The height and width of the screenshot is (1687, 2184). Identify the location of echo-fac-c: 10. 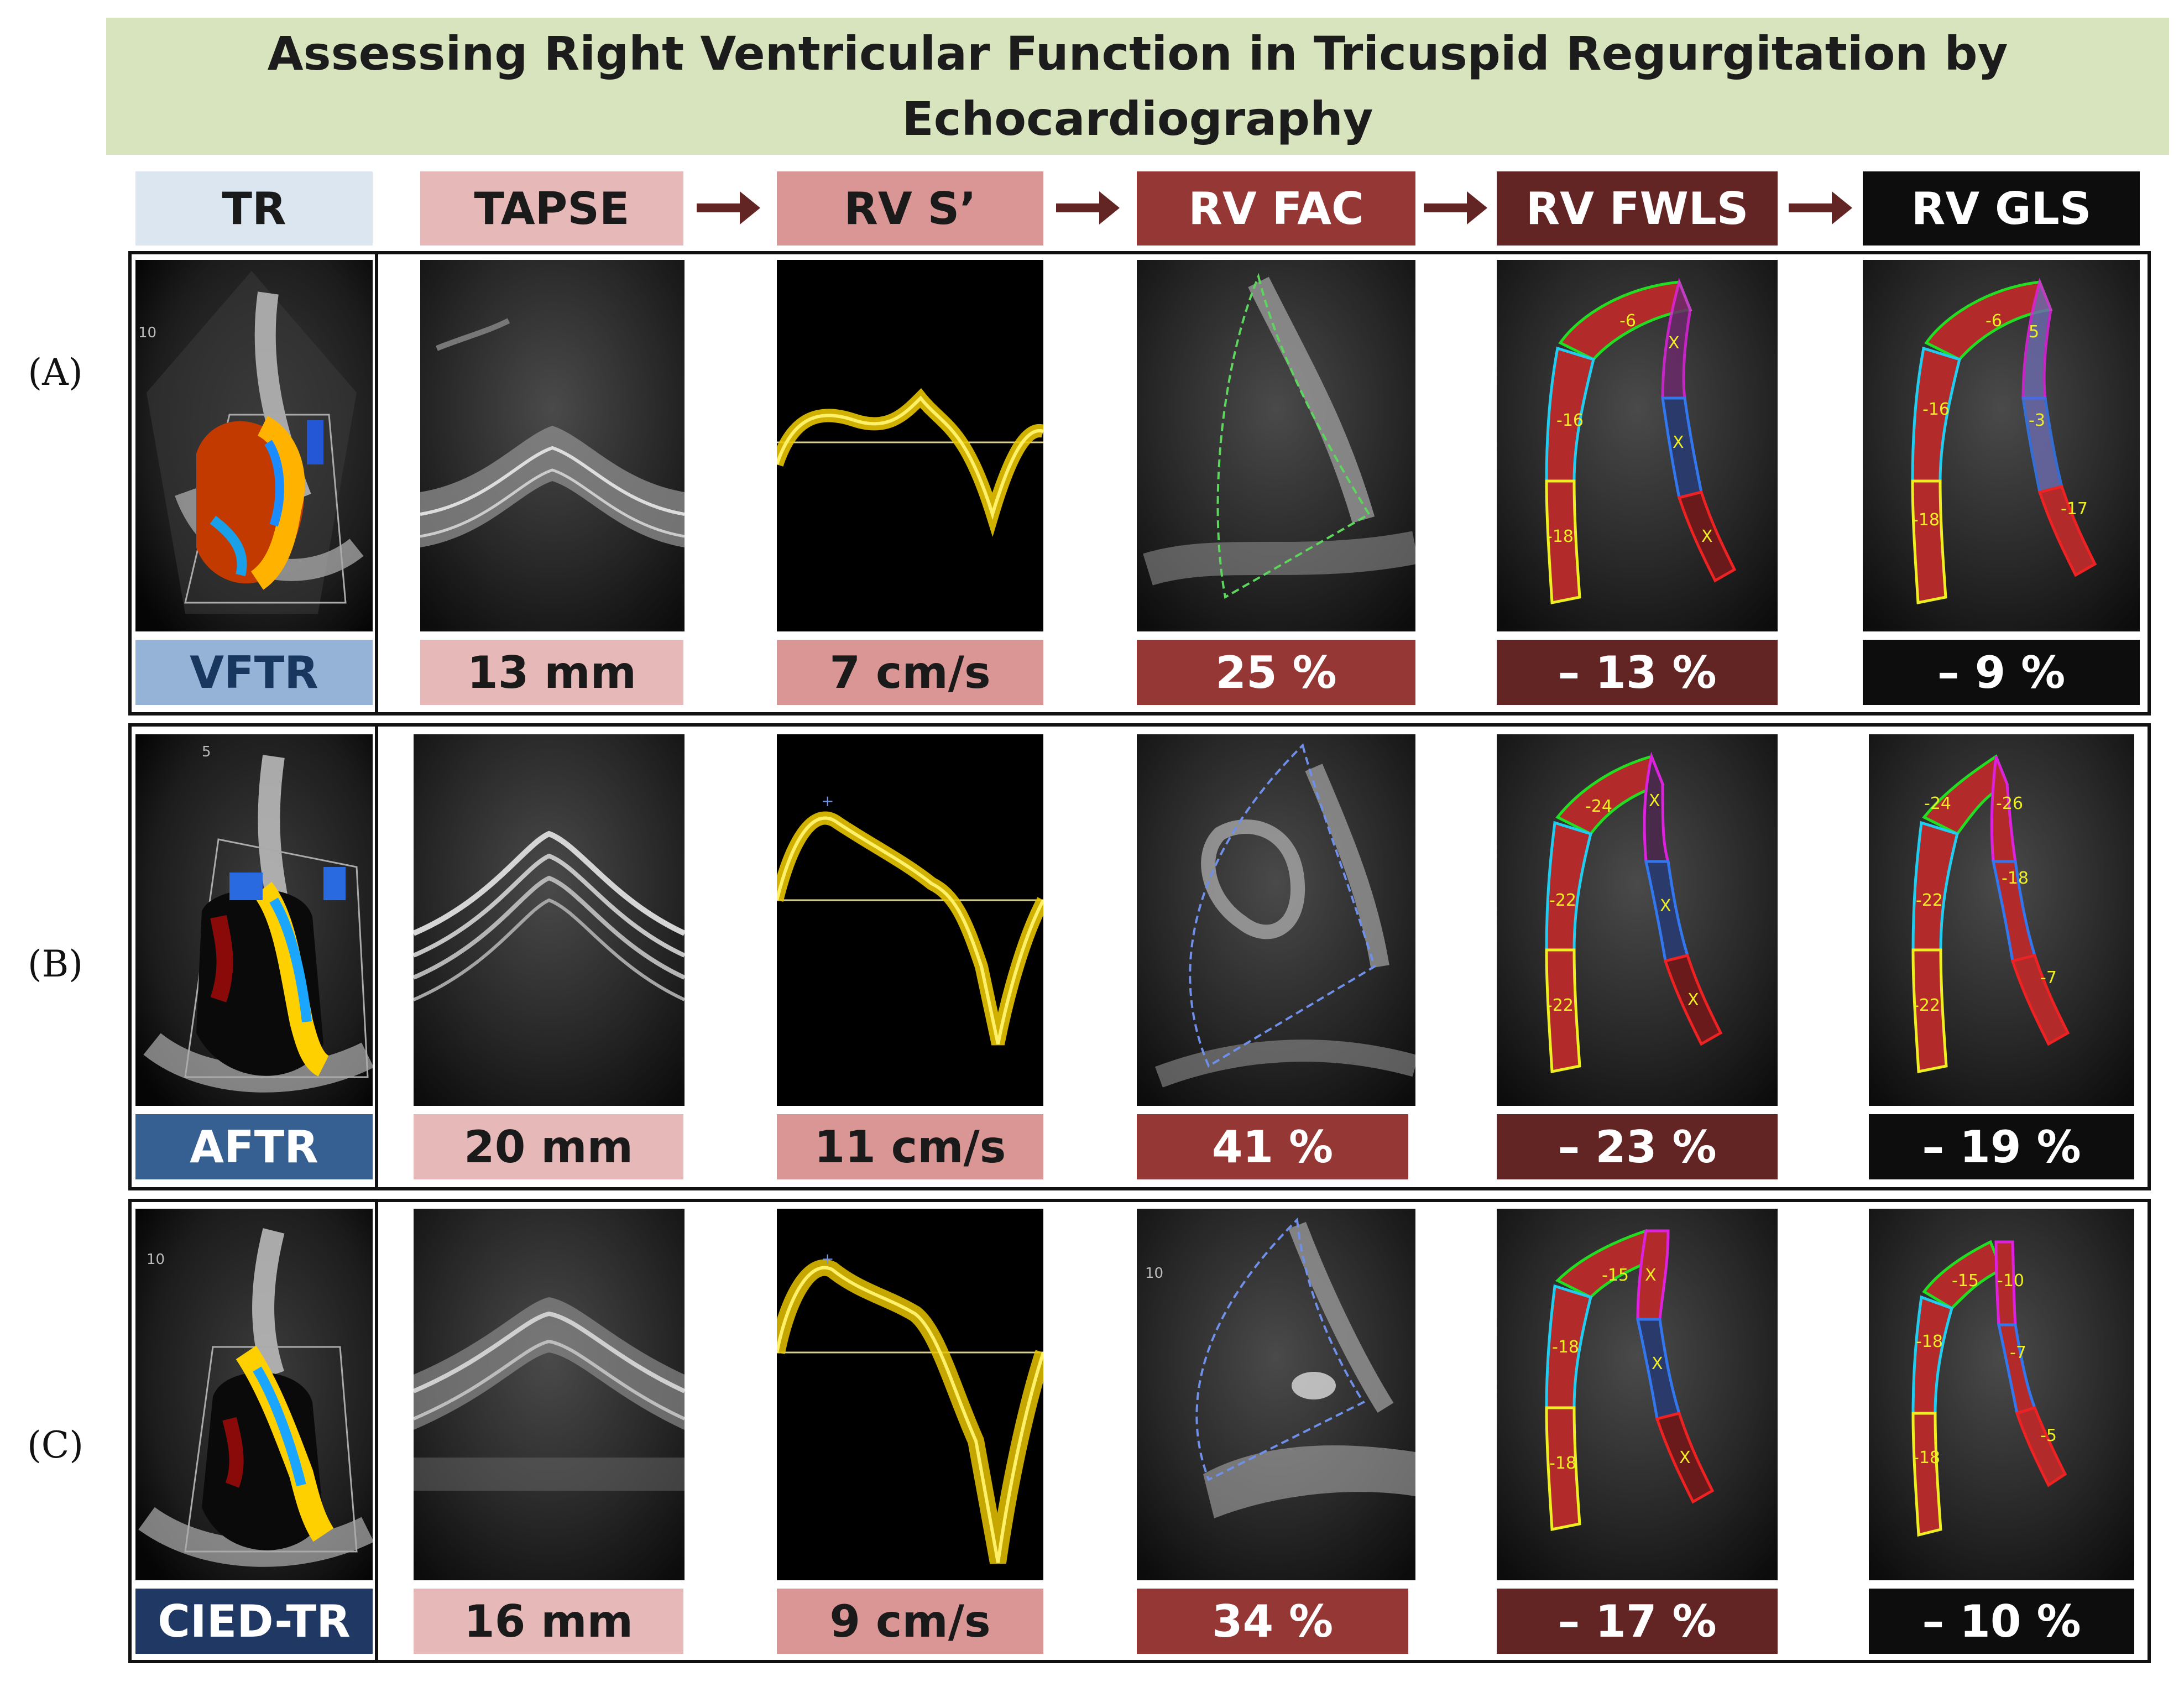
(1276, 1394).